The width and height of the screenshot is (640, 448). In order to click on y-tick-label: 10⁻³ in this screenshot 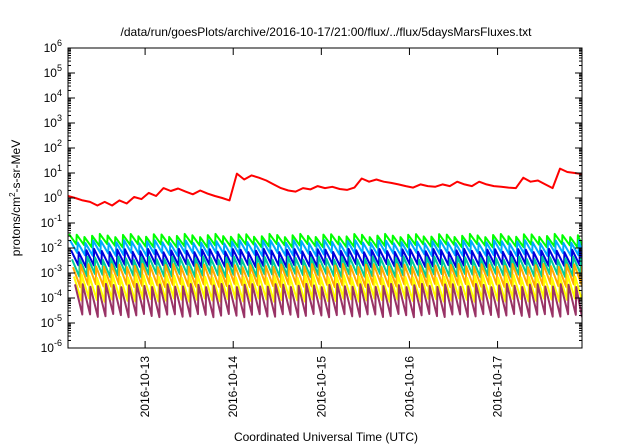, I will do `click(51, 271)`.